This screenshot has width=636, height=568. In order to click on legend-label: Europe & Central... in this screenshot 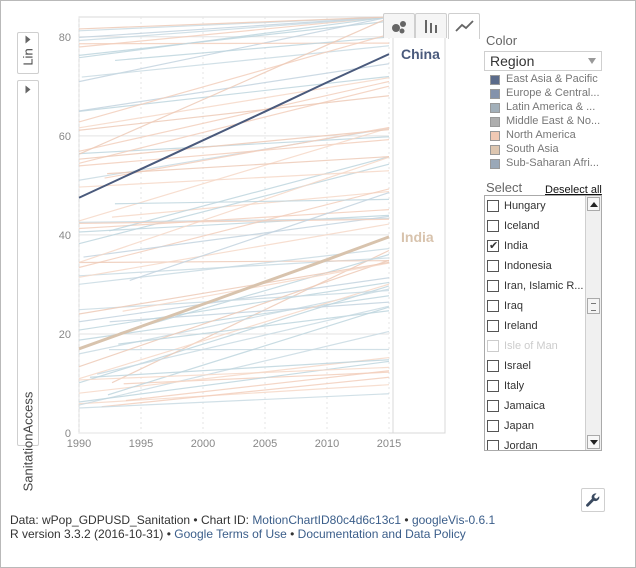, I will do `click(553, 93)`.